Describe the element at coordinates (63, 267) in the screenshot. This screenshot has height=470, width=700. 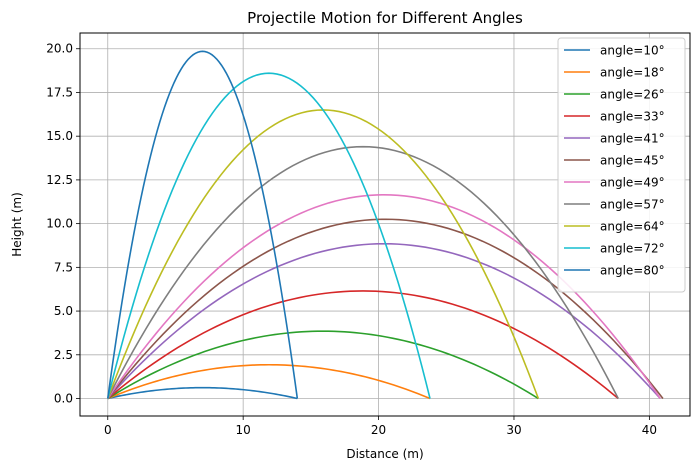
I see `y-tick-label: 7.5` at that location.